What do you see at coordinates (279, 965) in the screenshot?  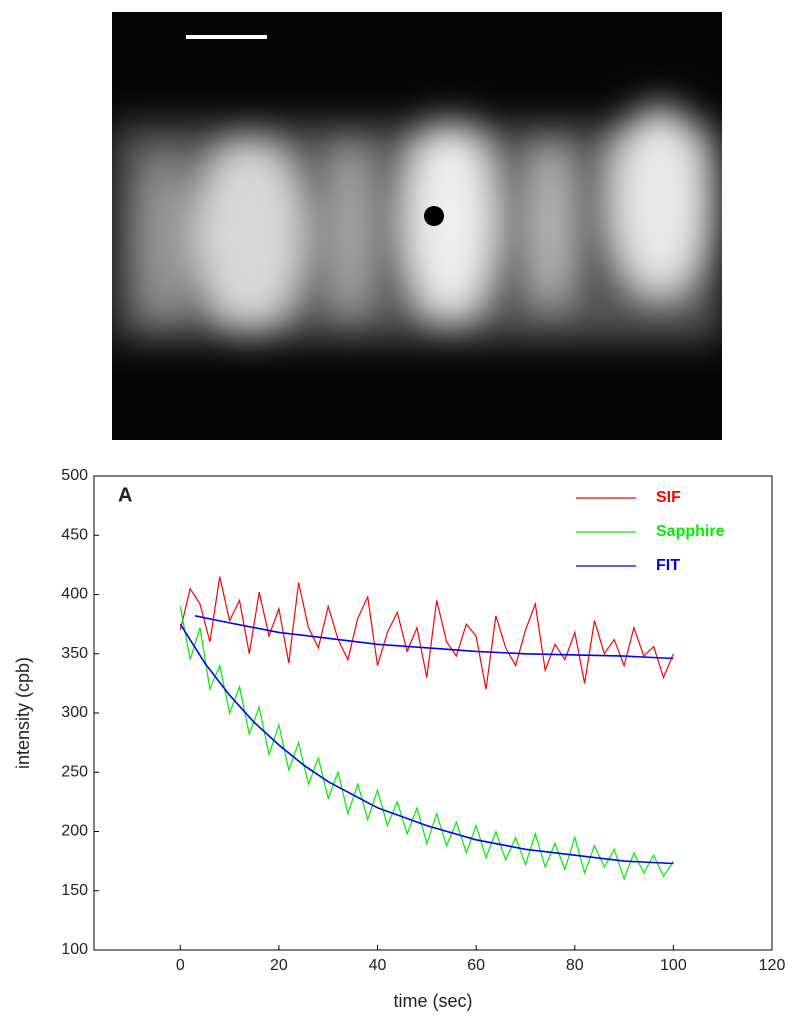 I see `x-tick-label: 20` at bounding box center [279, 965].